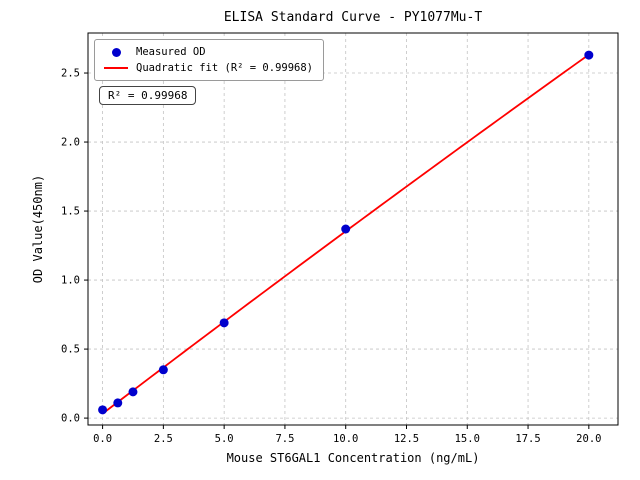 This screenshot has height=480, width=640. What do you see at coordinates (353, 458) in the screenshot?
I see `x-axis-label: Mouse ST6GAL1 Concentration (ng/mL)` at bounding box center [353, 458].